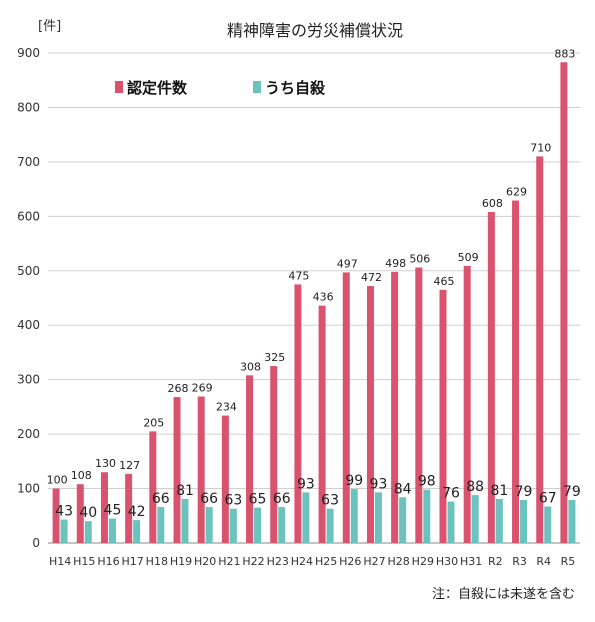 The height and width of the screenshot is (622, 595). Describe the element at coordinates (302, 561) in the screenshot. I see `x-tick-label: H24` at that location.